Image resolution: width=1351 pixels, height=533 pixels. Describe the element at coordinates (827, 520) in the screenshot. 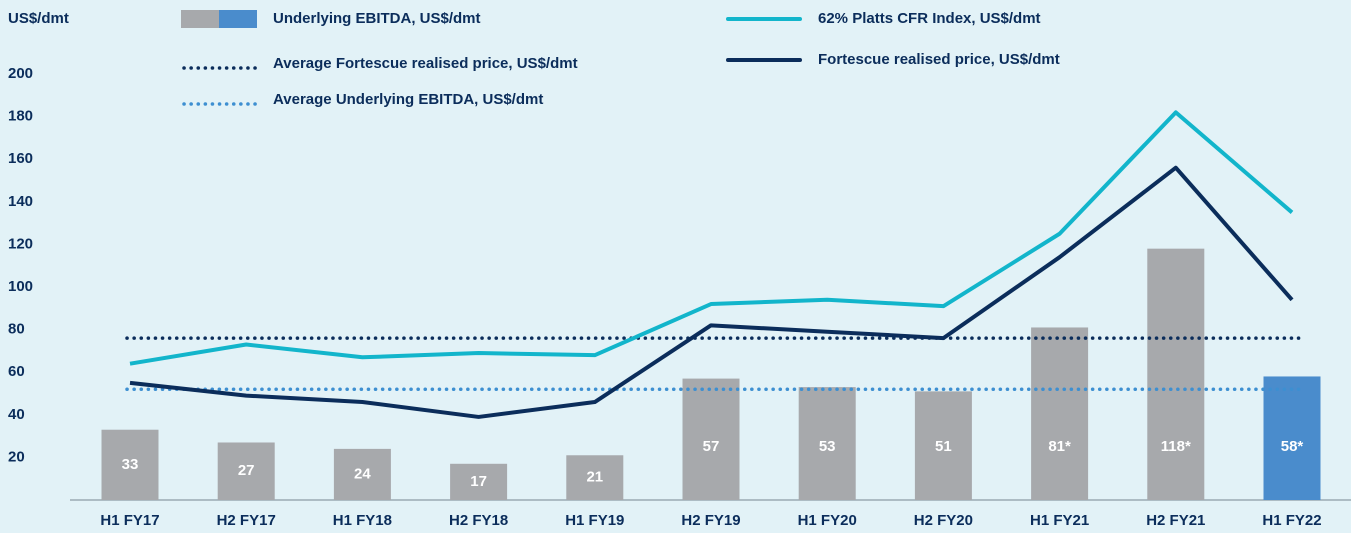

I see `x-tick-label: H1 FY20` at that location.